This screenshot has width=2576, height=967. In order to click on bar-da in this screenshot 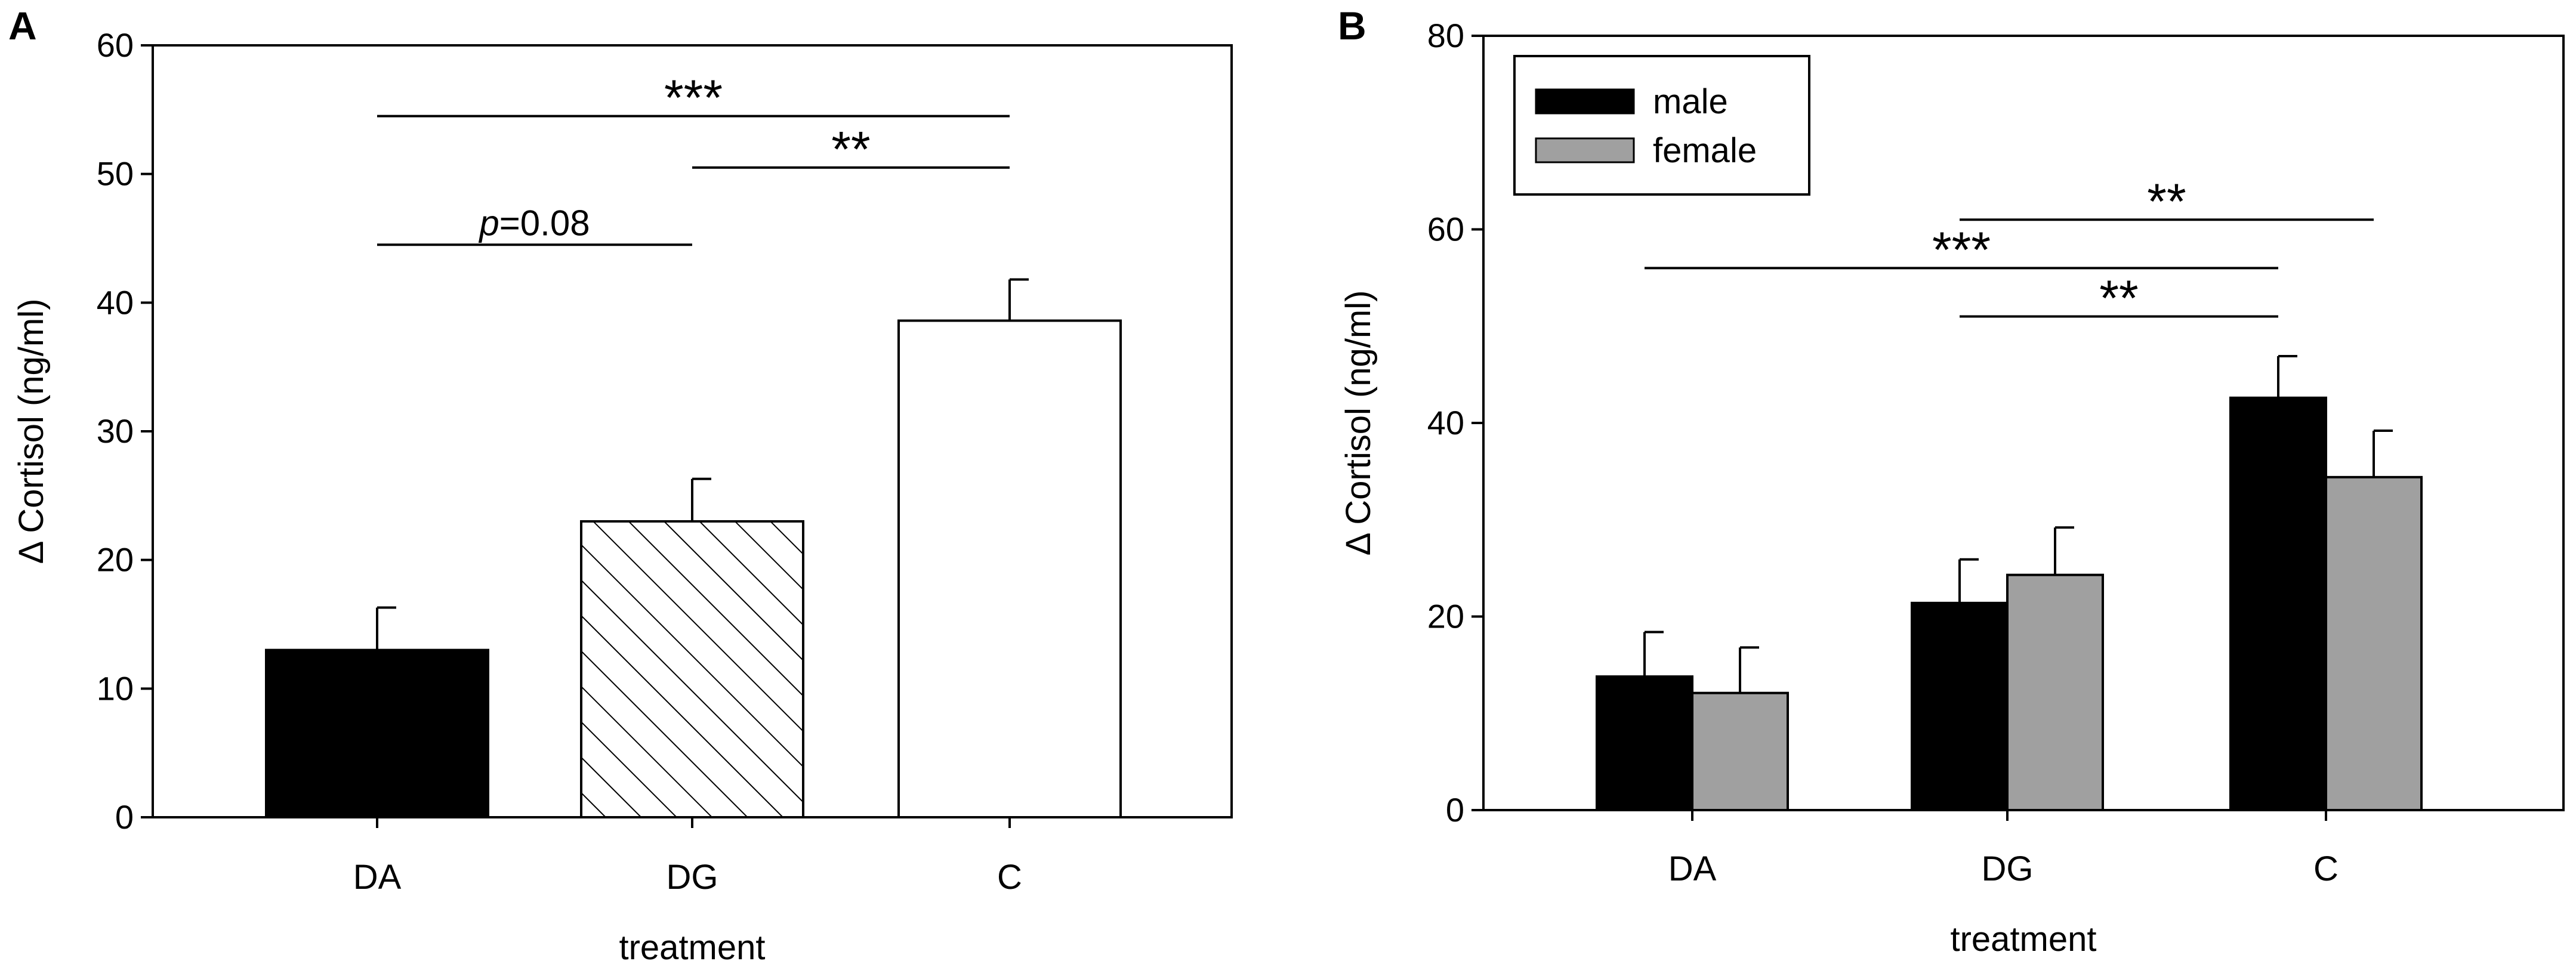, I will do `click(377, 733)`.